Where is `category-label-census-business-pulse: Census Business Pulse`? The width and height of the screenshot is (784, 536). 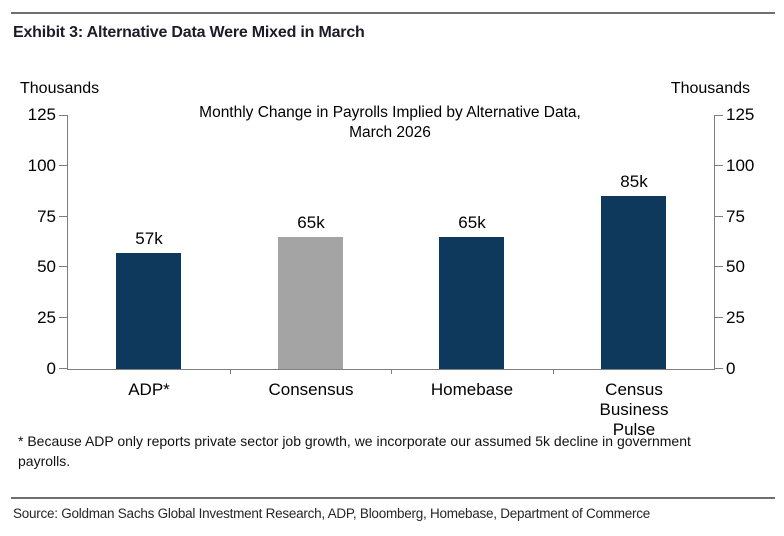 category-label-census-business-pulse: Census Business Pulse is located at coordinates (634, 410).